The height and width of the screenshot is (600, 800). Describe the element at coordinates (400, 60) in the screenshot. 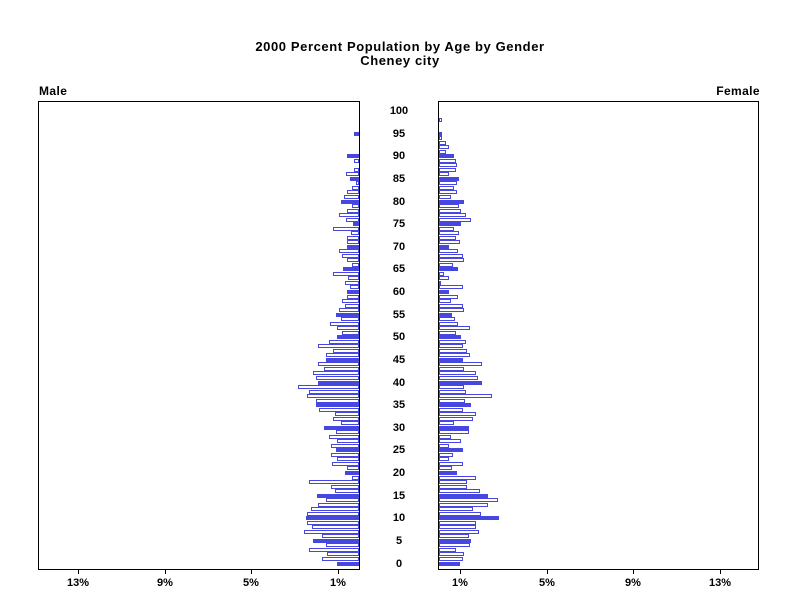

I see `chart-subtitle: Cheney city` at that location.